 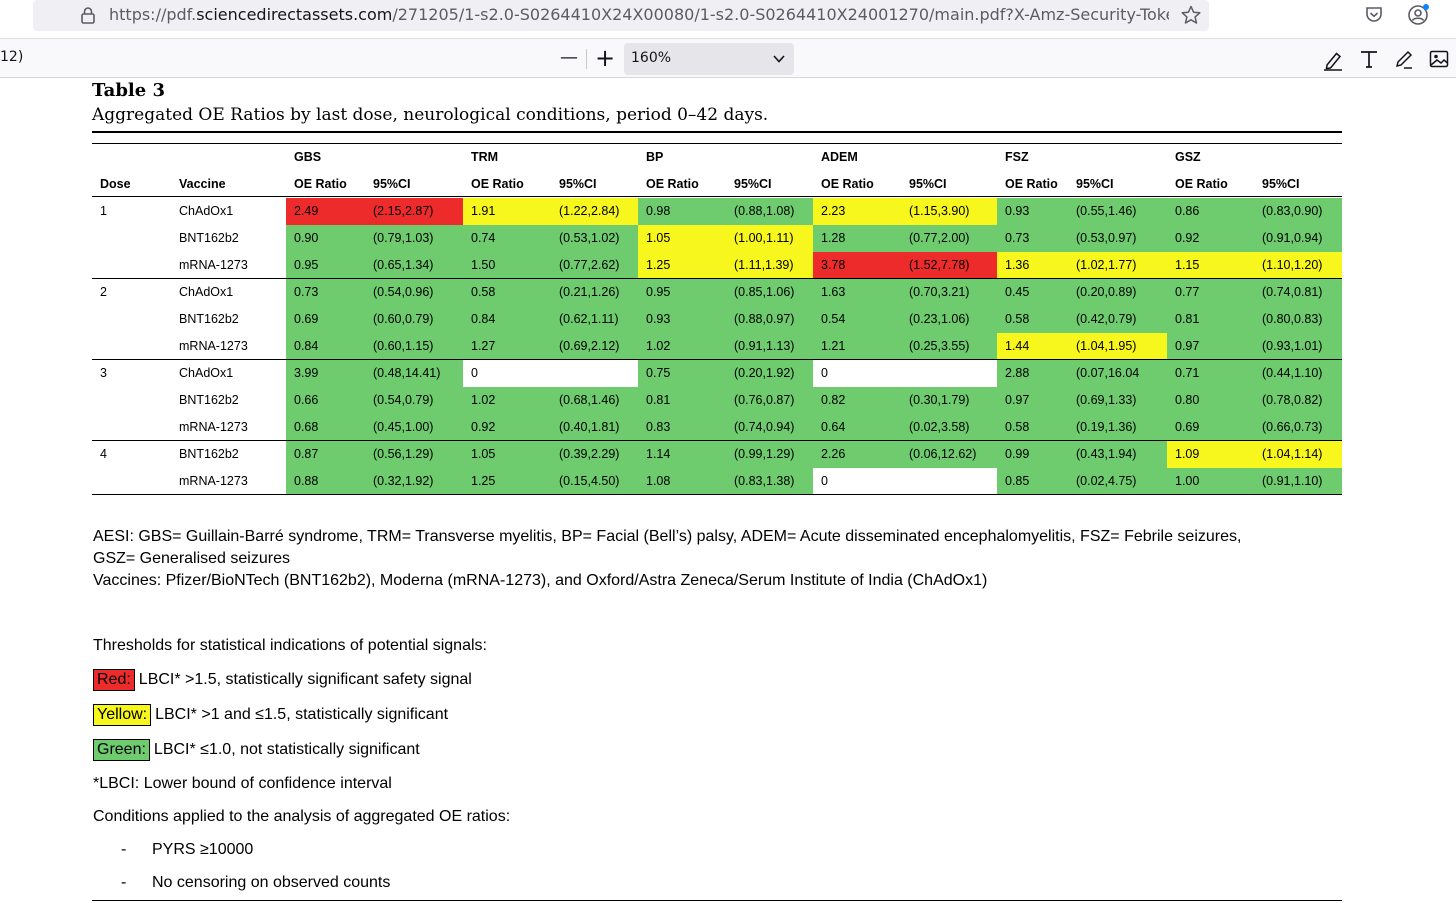 What do you see at coordinates (202, 184) in the screenshot?
I see `column-header: Vaccine` at bounding box center [202, 184].